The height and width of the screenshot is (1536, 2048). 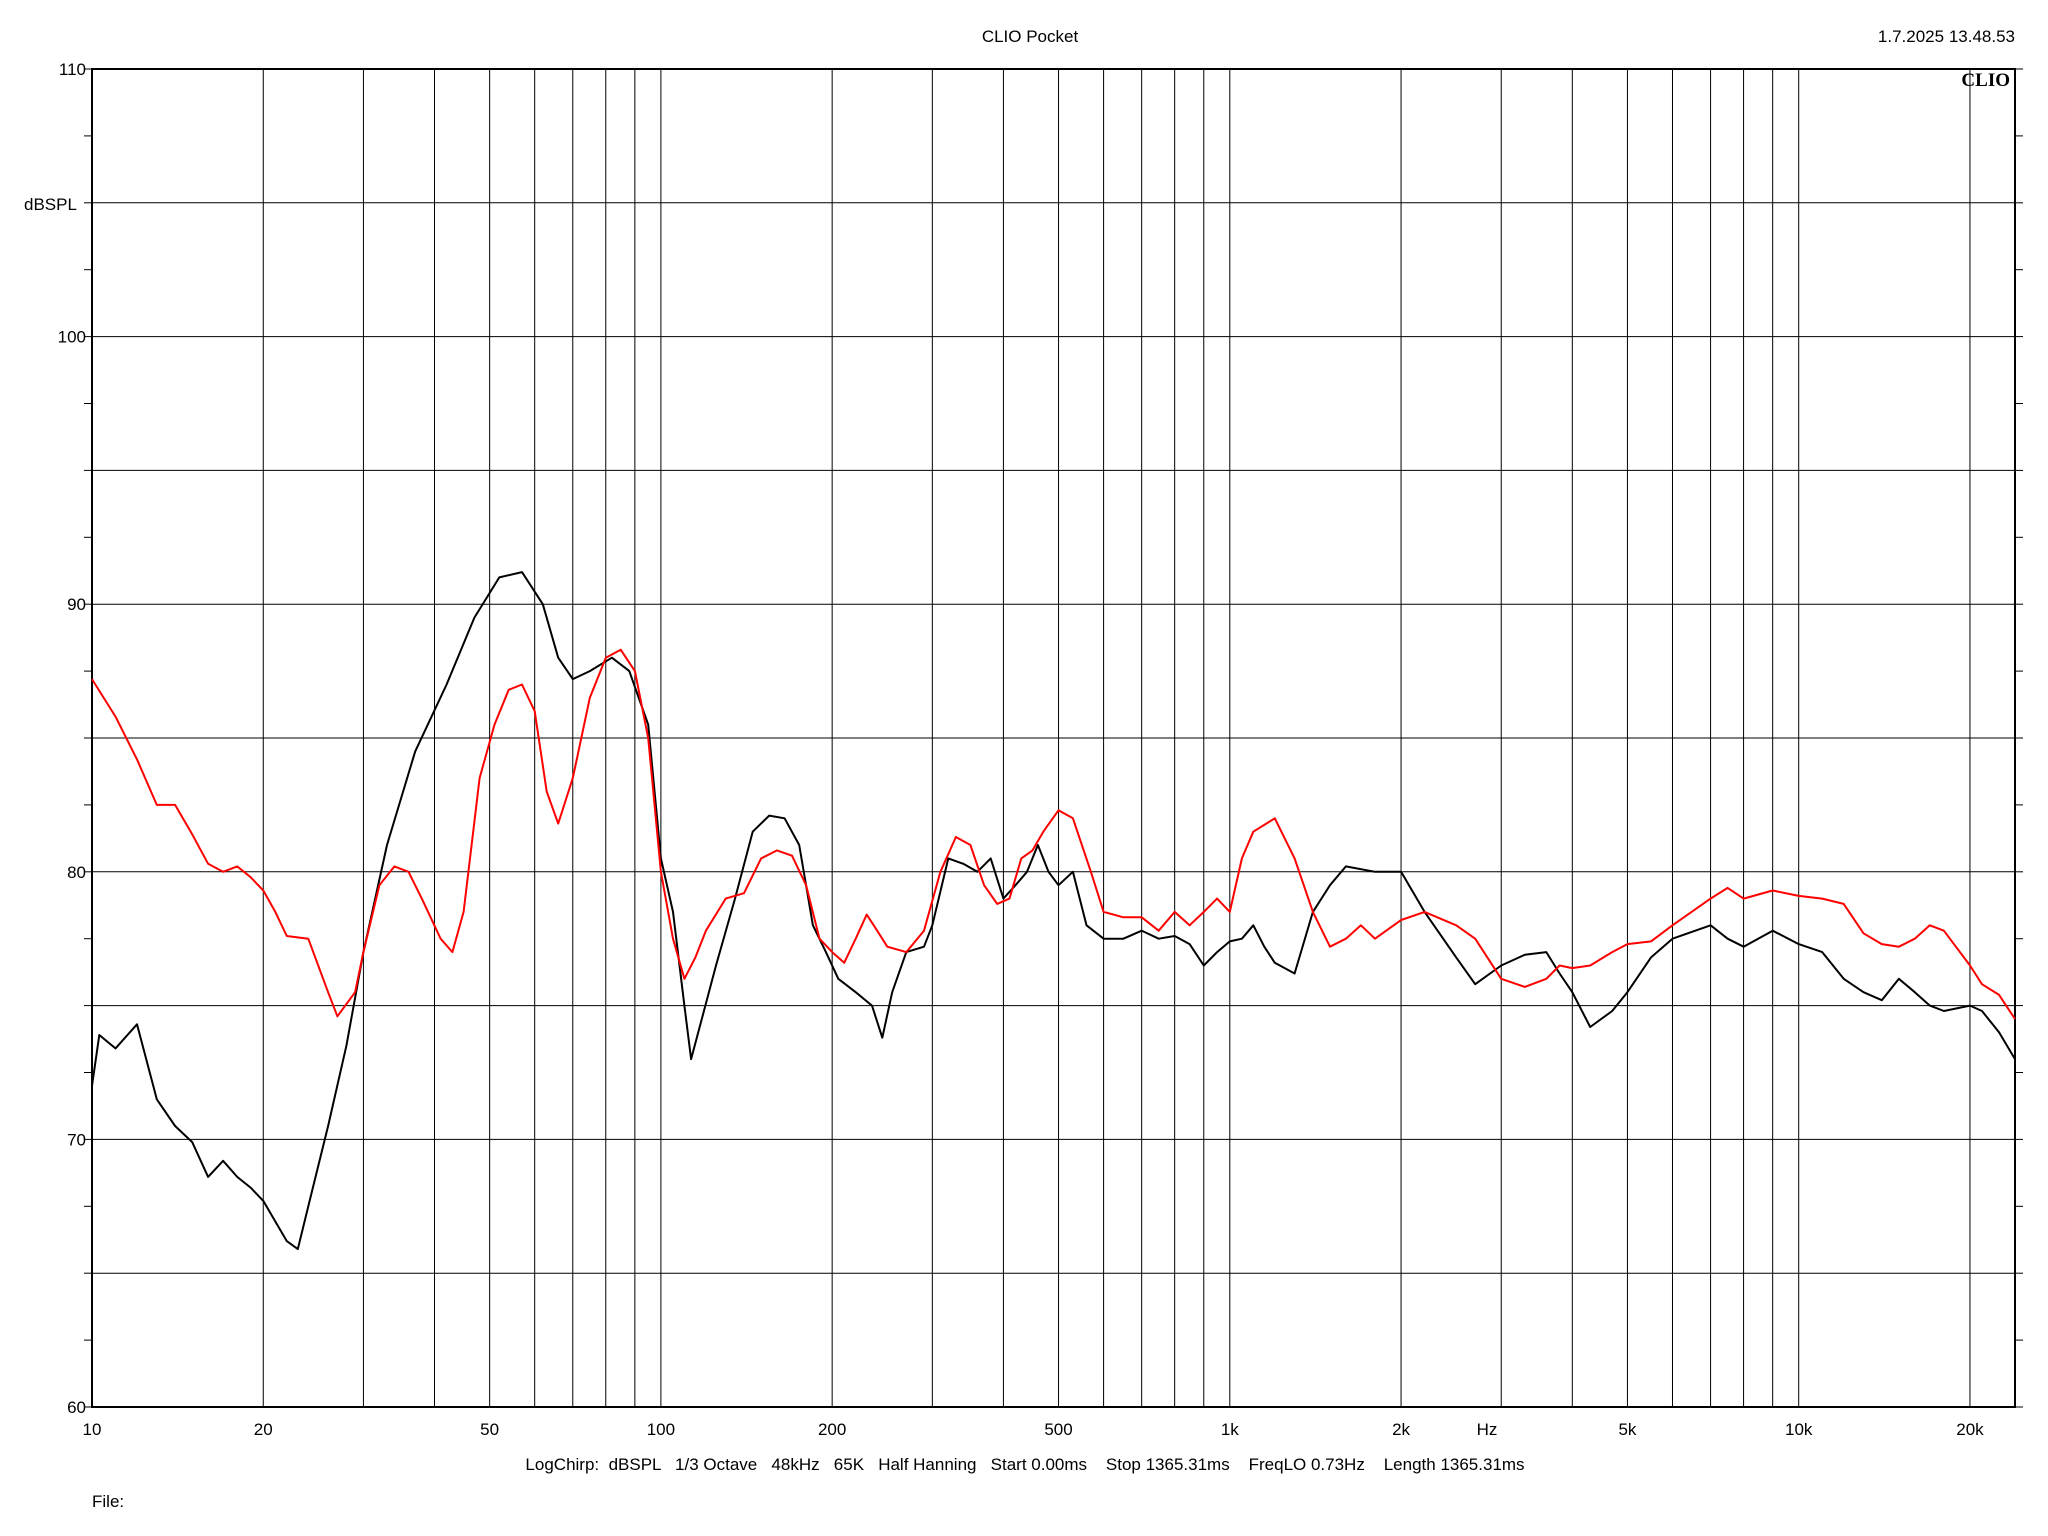 I want to click on y-tick-label: 90, so click(x=76, y=604).